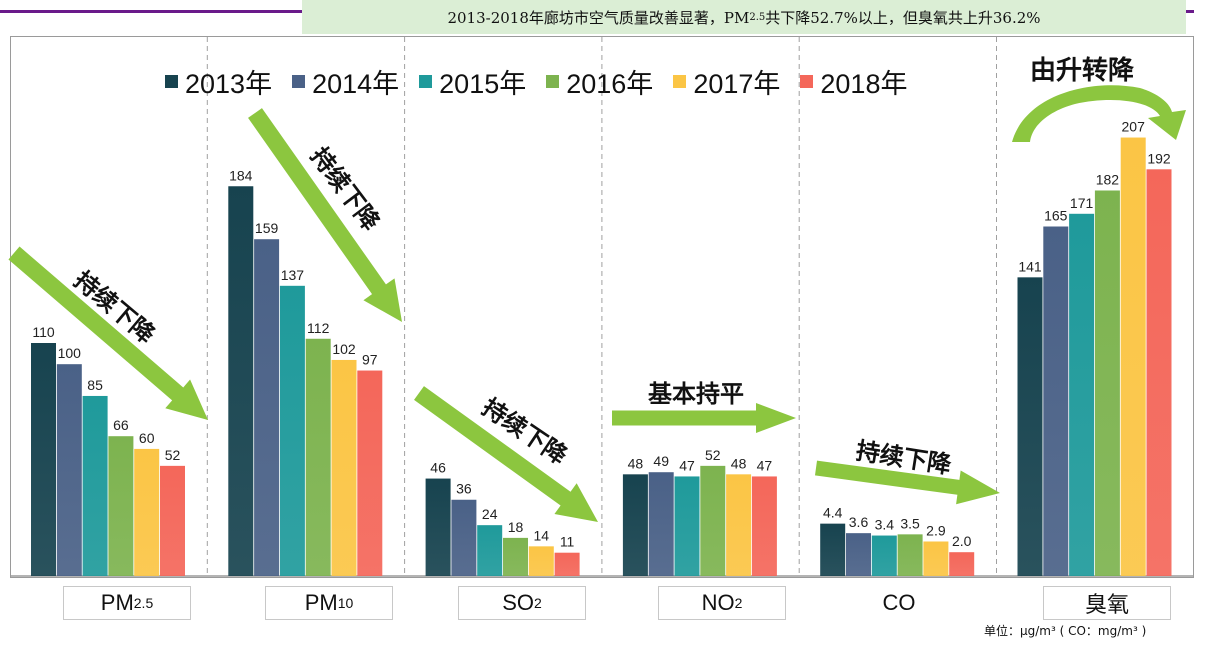 This screenshot has width=1212, height=647. What do you see at coordinates (108, 333) in the screenshot?
I see `trend-arrow-pm25` at bounding box center [108, 333].